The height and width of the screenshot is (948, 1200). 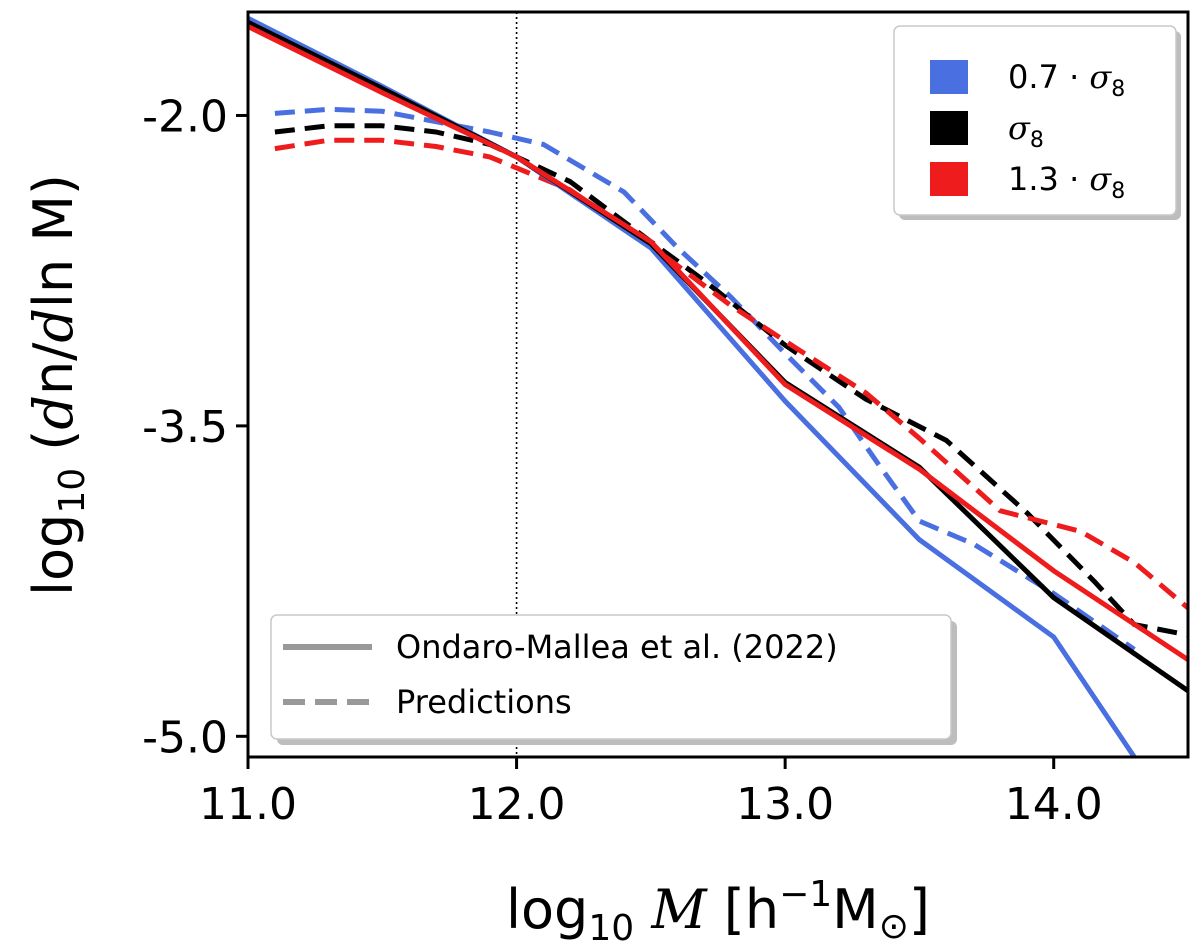 What do you see at coordinates (1054, 804) in the screenshot?
I see `x-tick-label: 14.0` at bounding box center [1054, 804].